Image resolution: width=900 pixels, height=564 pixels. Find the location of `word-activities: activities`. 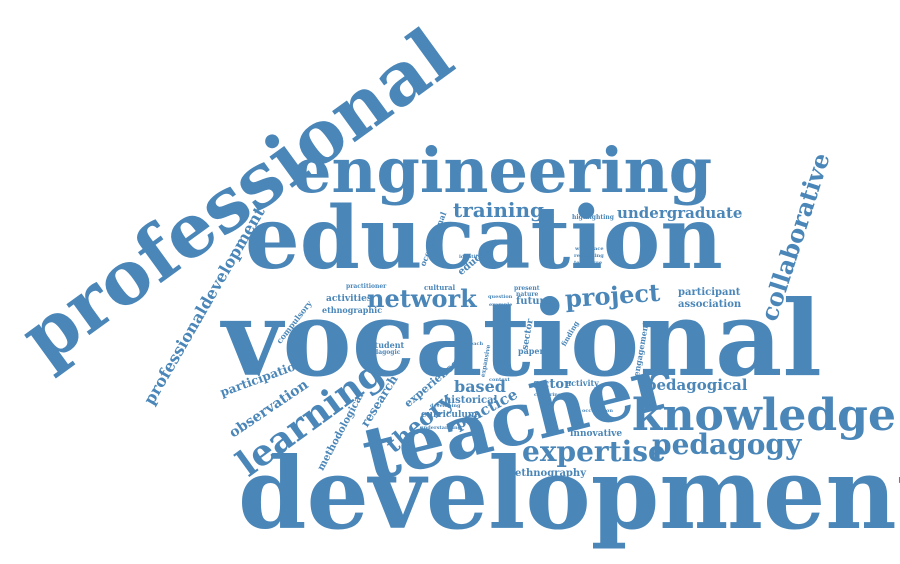

word-activities: activities is located at coordinates (349, 299).